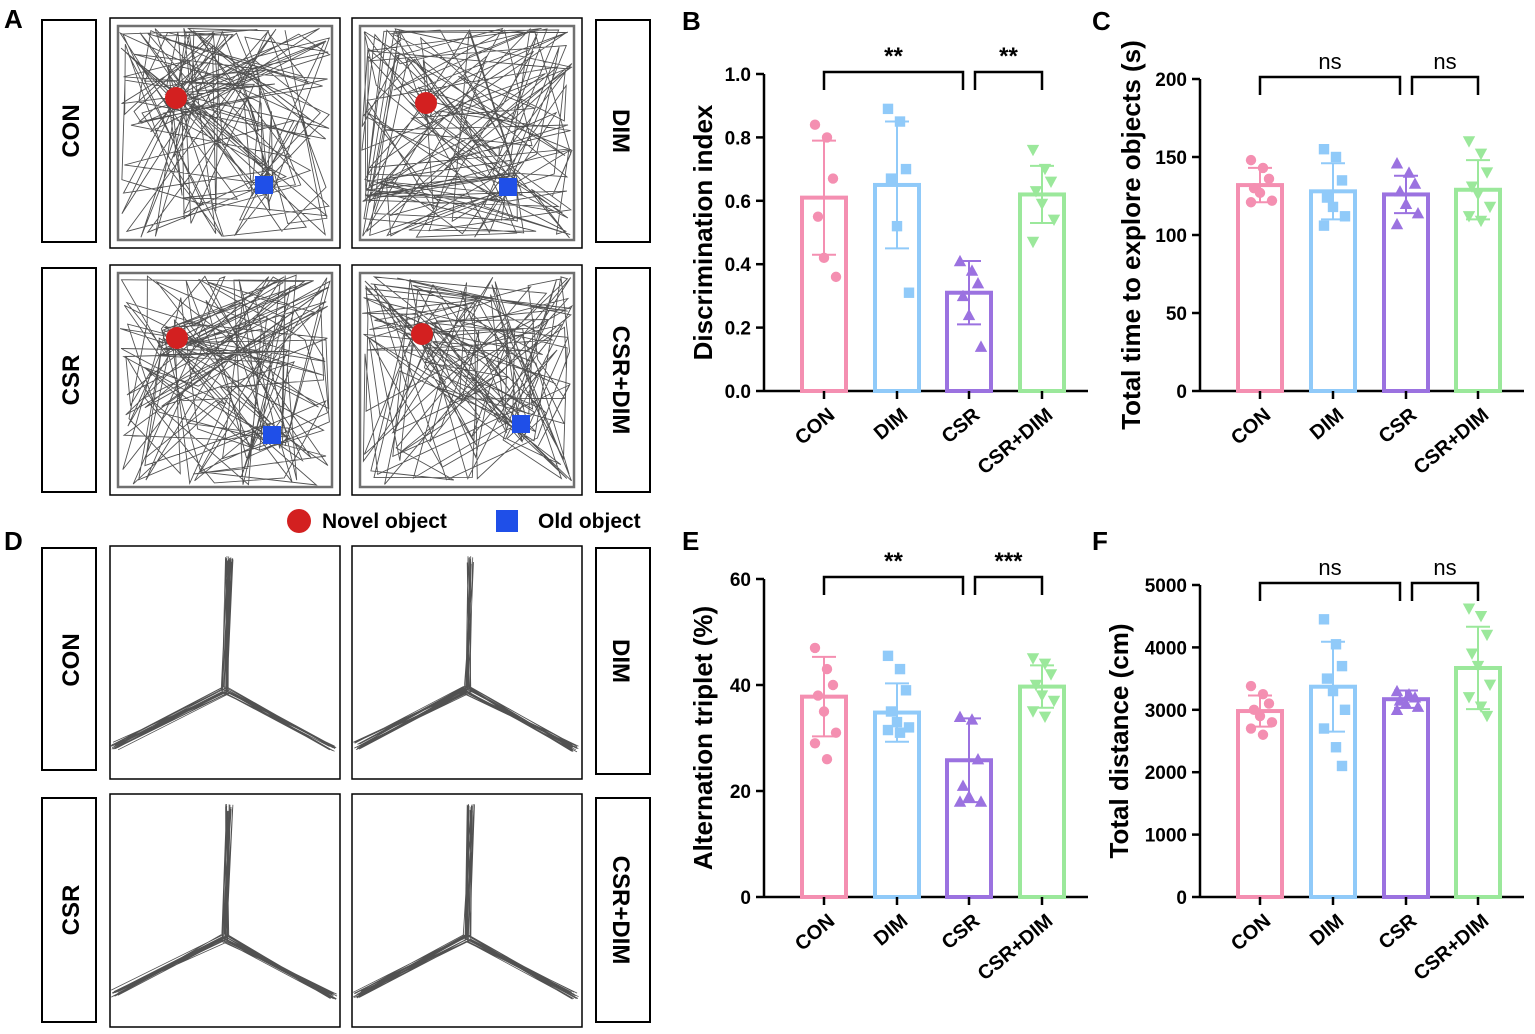 The image size is (1535, 1034). I want to click on legend-old-label: Old object, so click(589, 521).